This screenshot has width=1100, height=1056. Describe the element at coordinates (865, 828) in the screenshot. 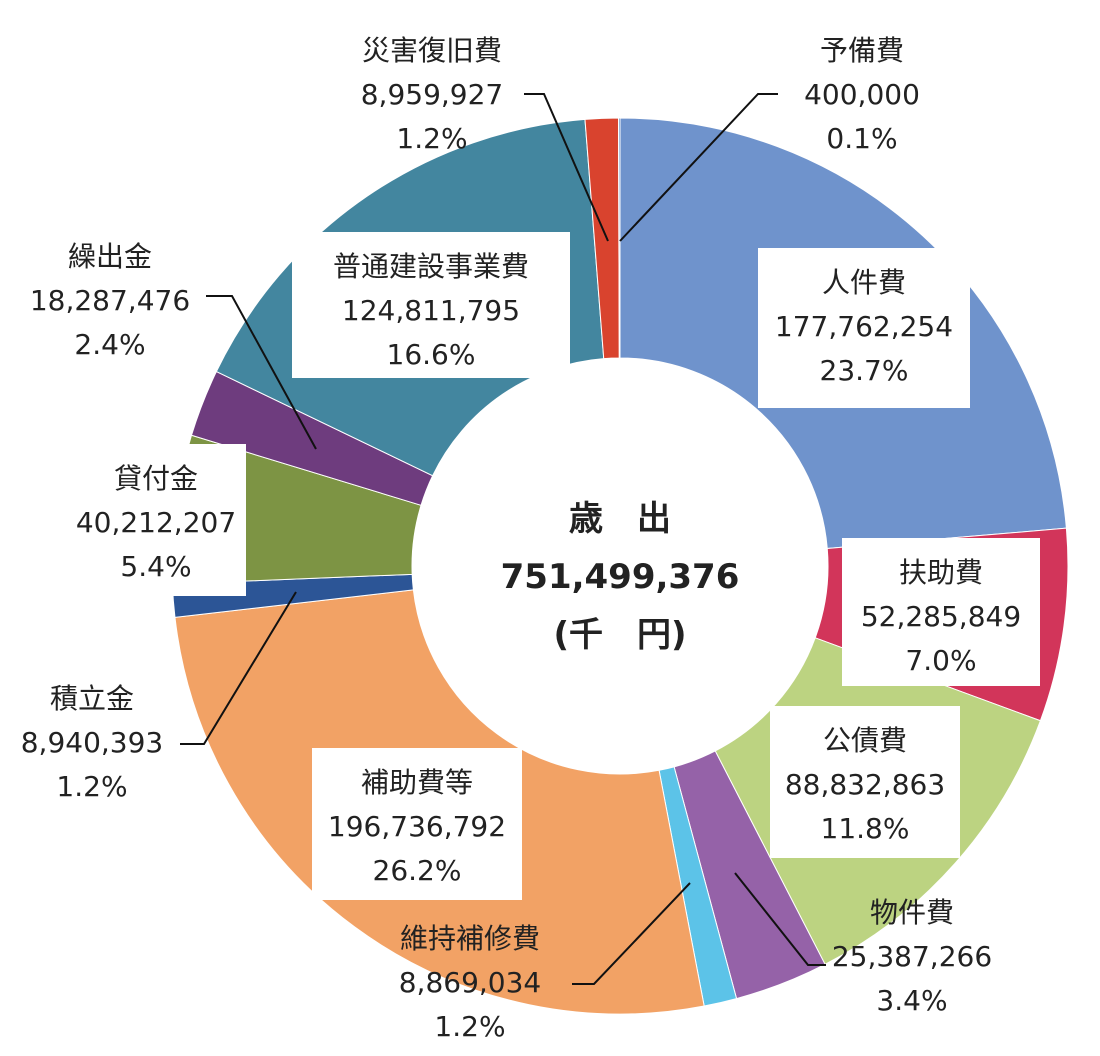

I see `slice-percent-label: 11.8%` at that location.